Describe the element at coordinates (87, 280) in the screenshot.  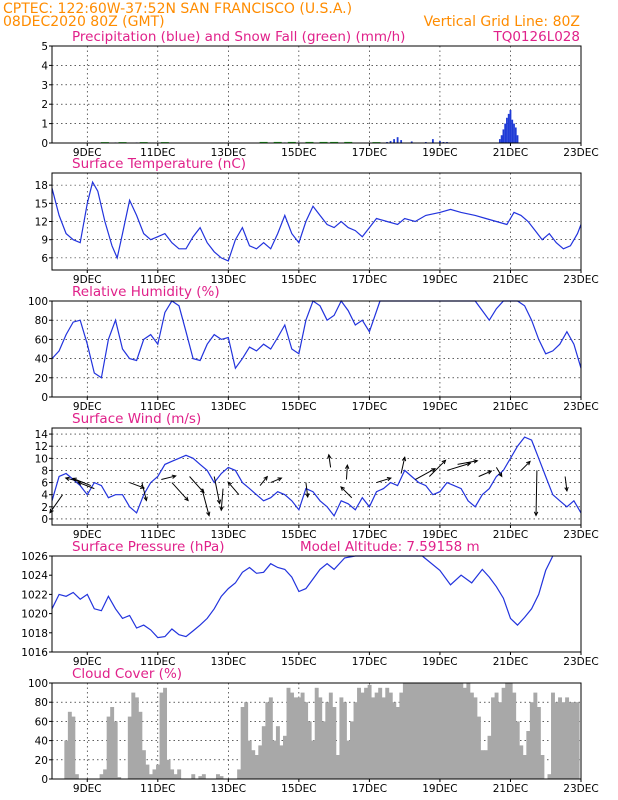
I see `temperature-xtick-label: 9DEC` at that location.